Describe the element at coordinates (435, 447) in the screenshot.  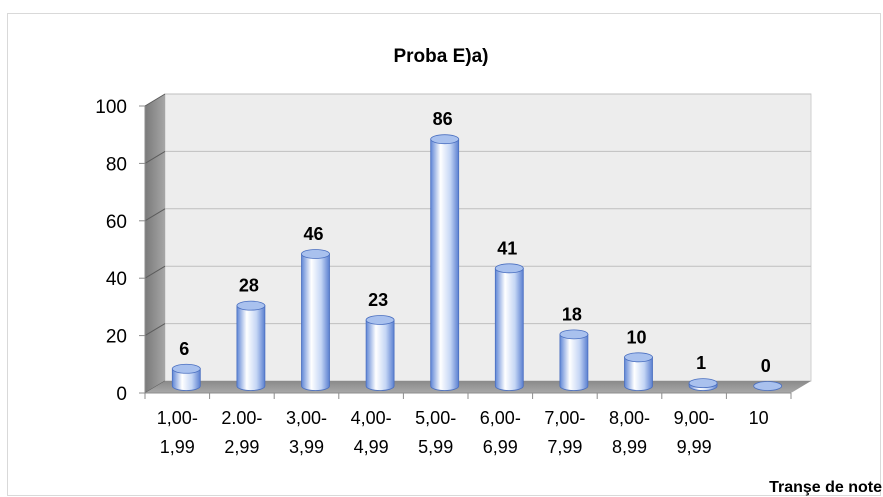
I see `x-tick-label: 5,99` at that location.